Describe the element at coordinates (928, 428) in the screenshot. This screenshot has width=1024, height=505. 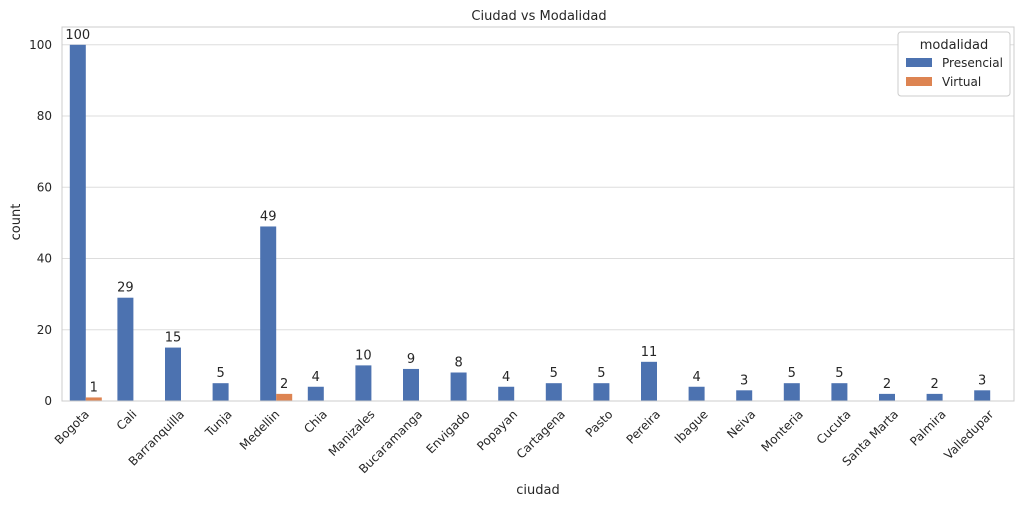
I see `x-tick-label: Palmira` at that location.